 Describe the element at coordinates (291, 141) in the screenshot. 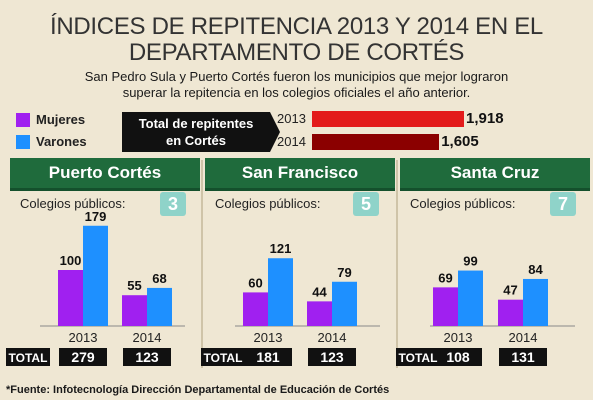

I see `hbar-year-label: 2014` at that location.